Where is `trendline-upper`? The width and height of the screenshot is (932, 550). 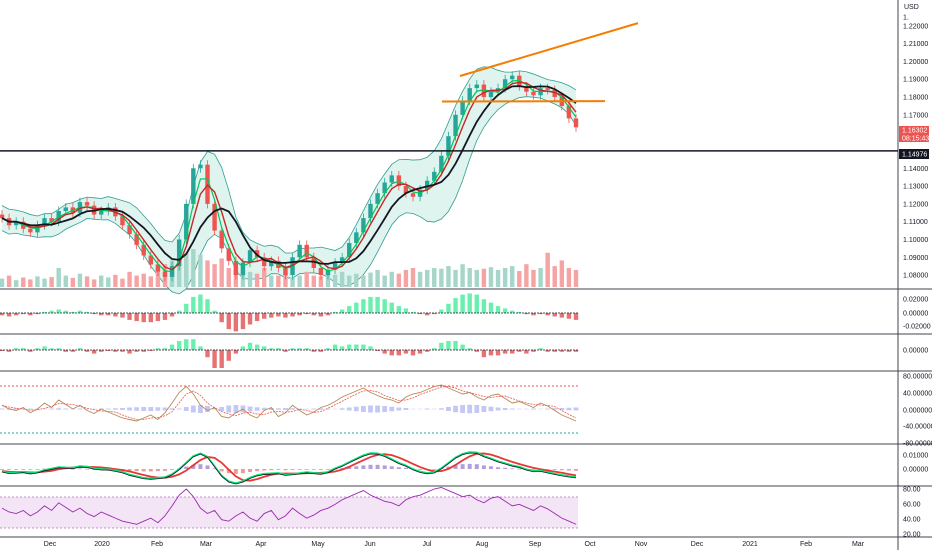
trendline-upper is located at coordinates (549, 49).